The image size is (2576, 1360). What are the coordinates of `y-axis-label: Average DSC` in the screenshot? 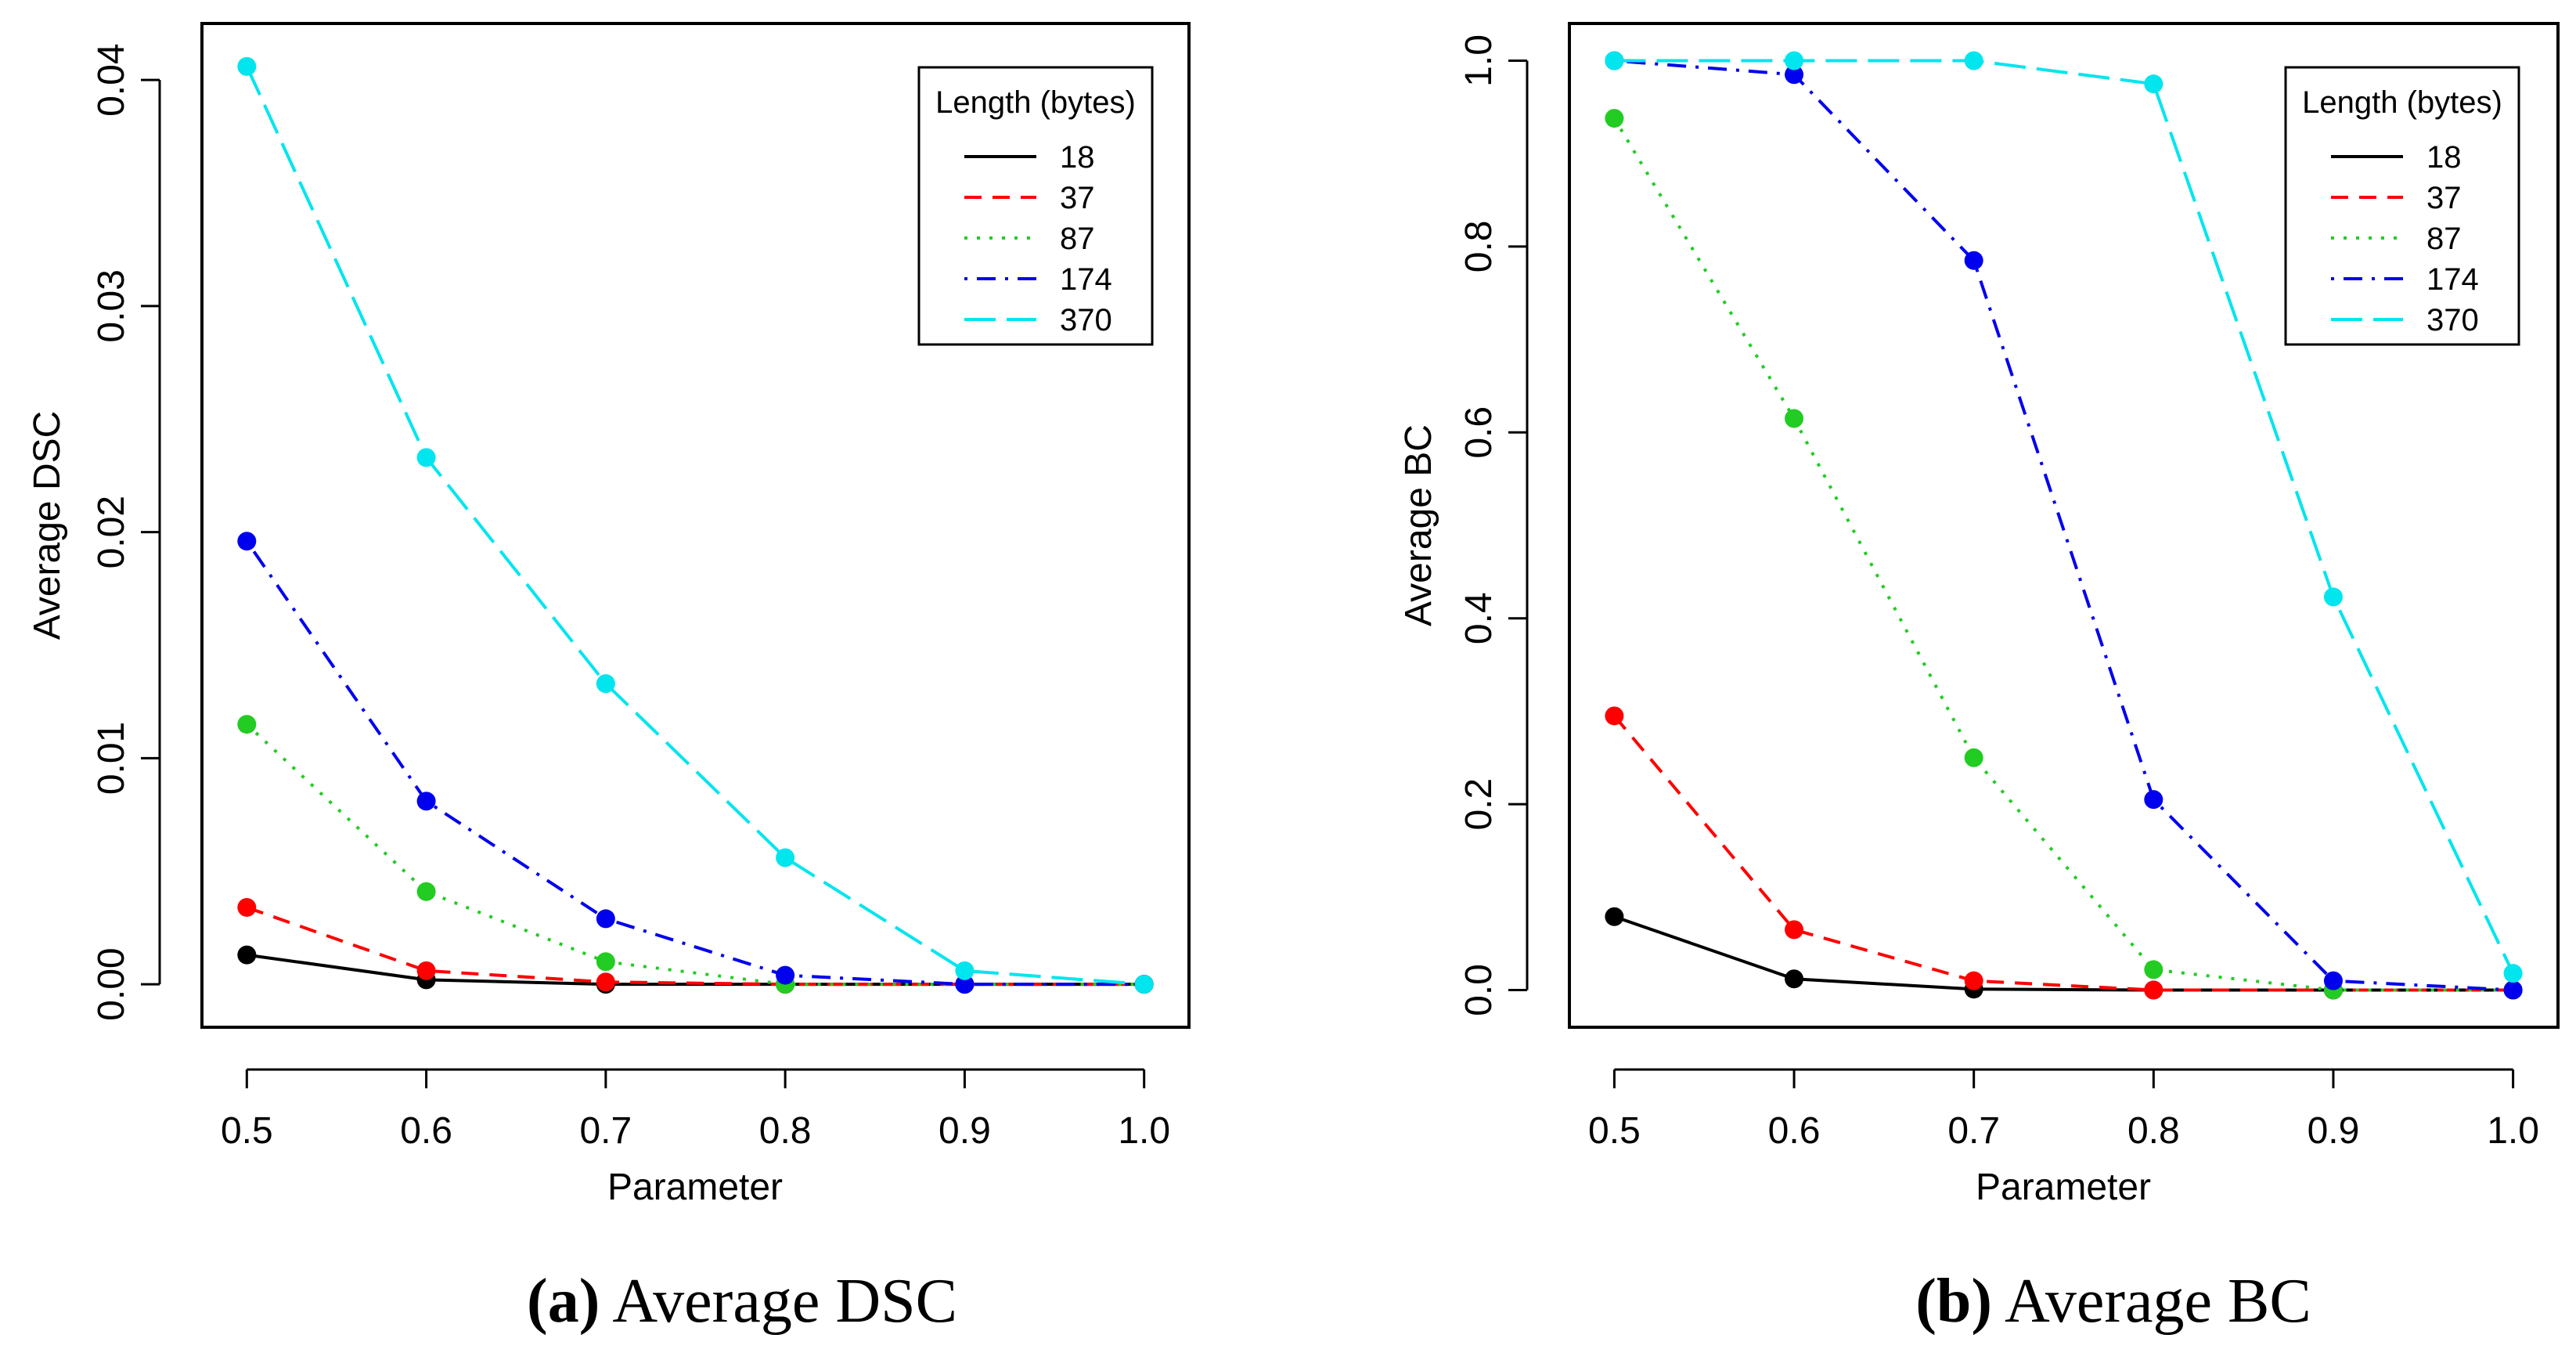 It's located at (47, 525).